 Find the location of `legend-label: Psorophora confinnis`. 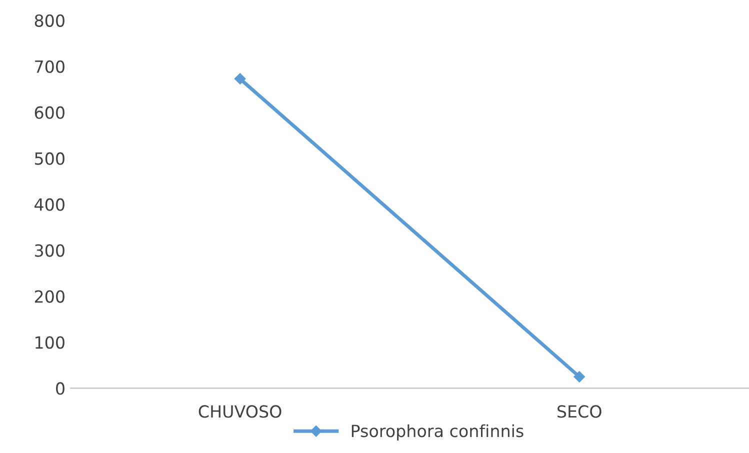

legend-label: Psorophora confinnis is located at coordinates (438, 432).